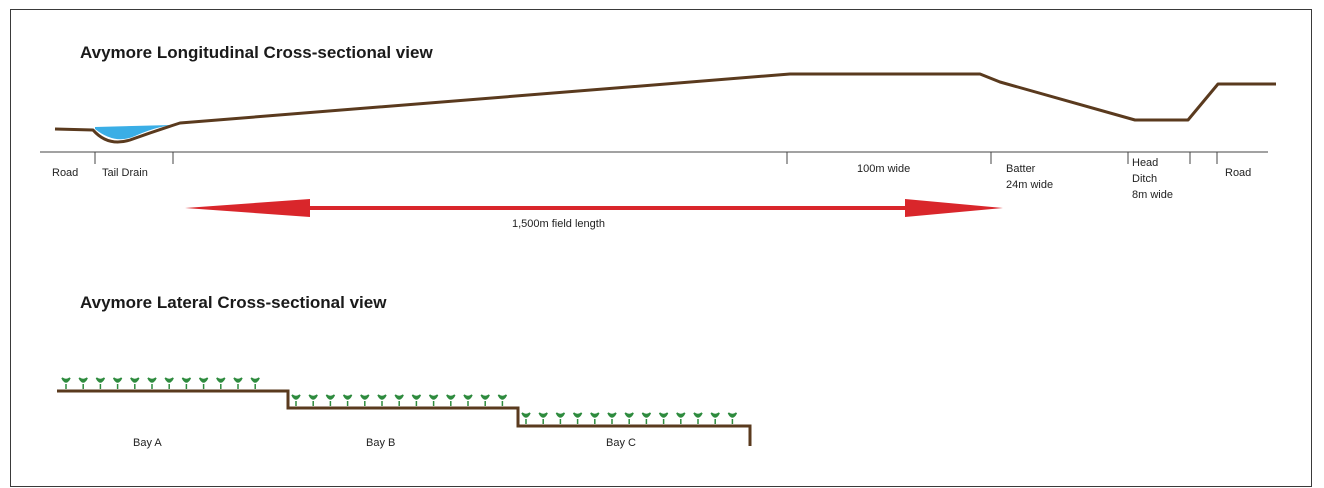 The width and height of the screenshot is (1324, 488). Describe the element at coordinates (65, 173) in the screenshot. I see `label-road-left: Road` at that location.